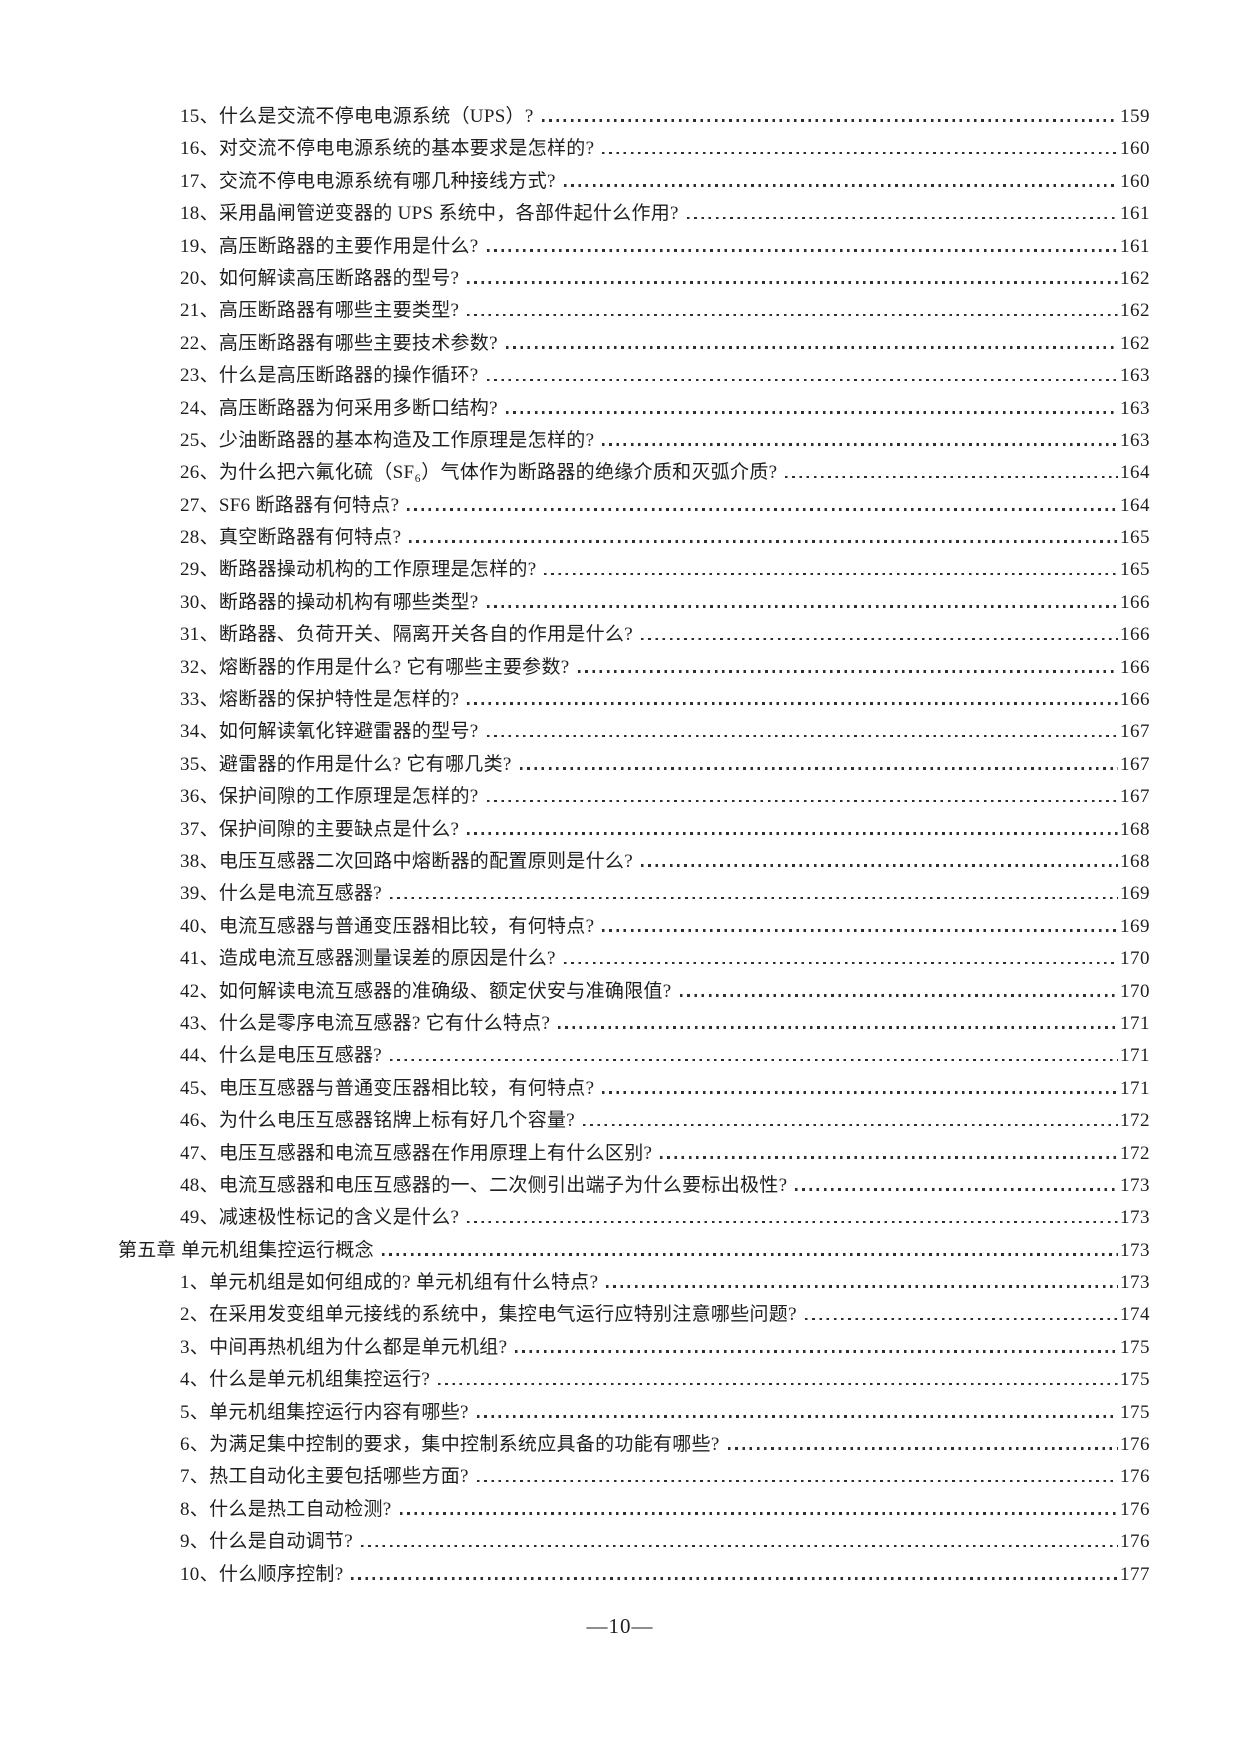  I want to click on toc-entry-text: 2、在采用发变组单元接线的系统中，集控电气运行应特别注意哪些问题?, so click(488, 1315).